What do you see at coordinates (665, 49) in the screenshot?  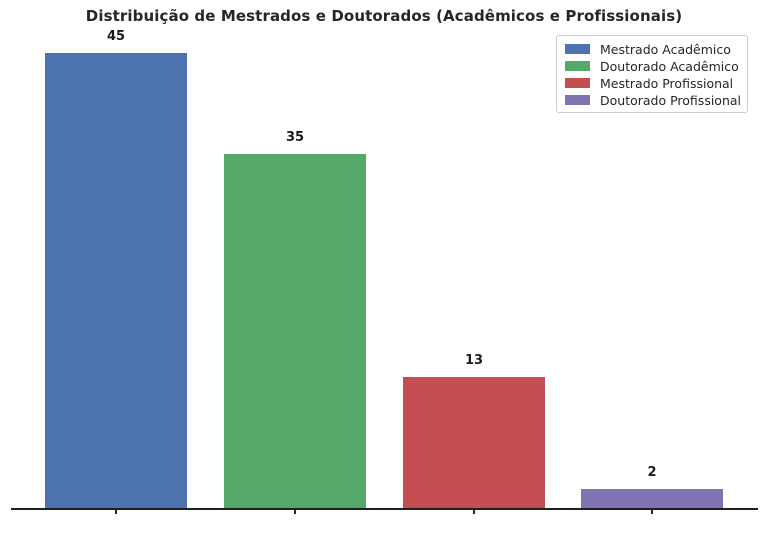 I see `legend-label: Mestrado Acadêmico` at bounding box center [665, 49].